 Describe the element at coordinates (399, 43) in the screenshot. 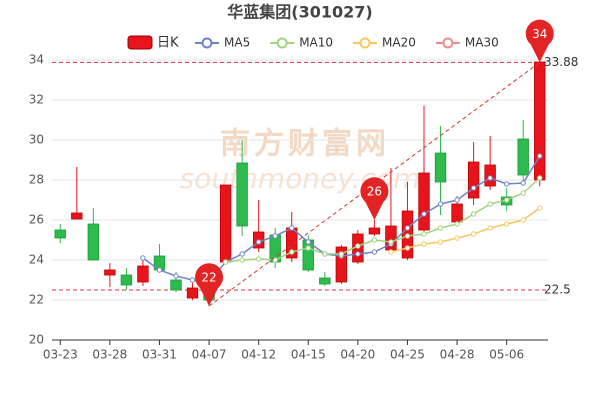

I see `legend-label: MA20` at that location.